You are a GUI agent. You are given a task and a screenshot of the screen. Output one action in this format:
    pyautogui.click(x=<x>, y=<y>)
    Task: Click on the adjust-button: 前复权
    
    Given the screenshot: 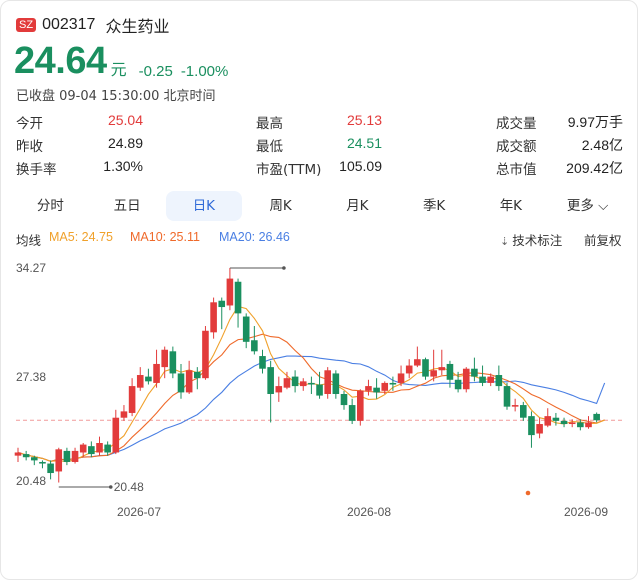 What is the action you would take?
    pyautogui.click(x=603, y=241)
    